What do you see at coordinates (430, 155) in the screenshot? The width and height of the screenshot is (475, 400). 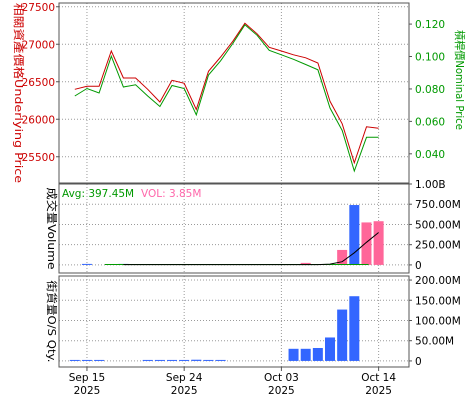 I see `right-axis-tick-label: 0.040` at bounding box center [430, 155].